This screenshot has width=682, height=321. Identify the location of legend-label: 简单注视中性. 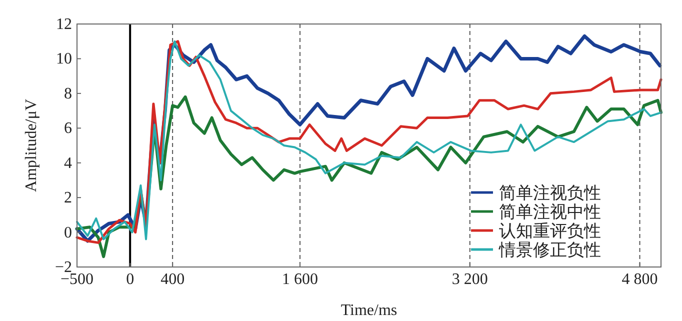
(550, 212).